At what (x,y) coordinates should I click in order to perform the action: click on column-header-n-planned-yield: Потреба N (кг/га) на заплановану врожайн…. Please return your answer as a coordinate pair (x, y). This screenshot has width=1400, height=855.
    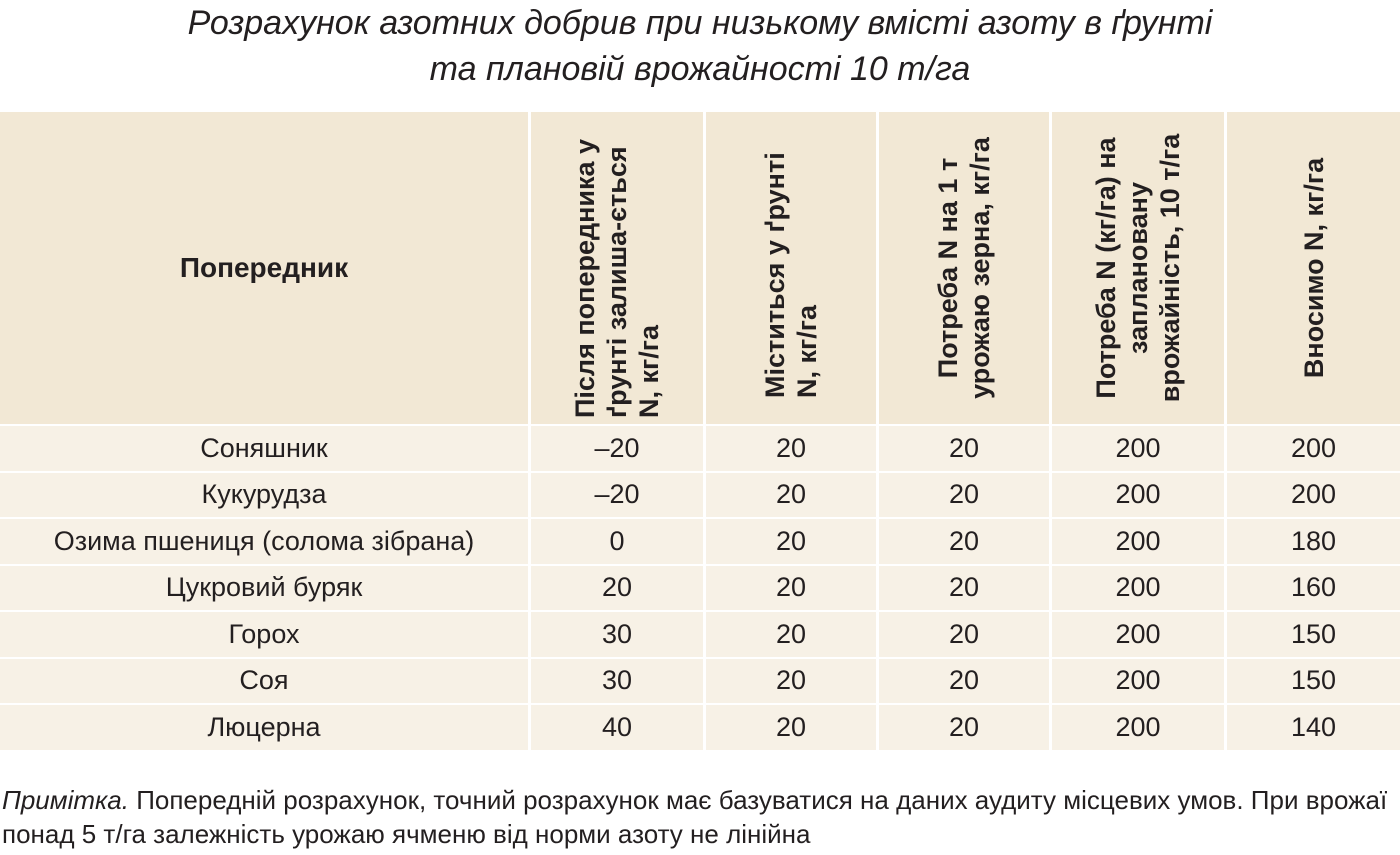
    Looking at the image, I should click on (1138, 268).